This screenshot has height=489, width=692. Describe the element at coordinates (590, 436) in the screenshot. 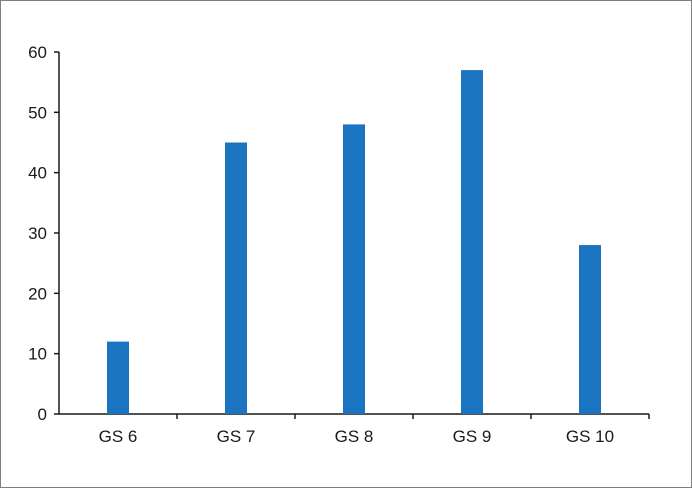

I see `x-tick-label: GS 10` at that location.